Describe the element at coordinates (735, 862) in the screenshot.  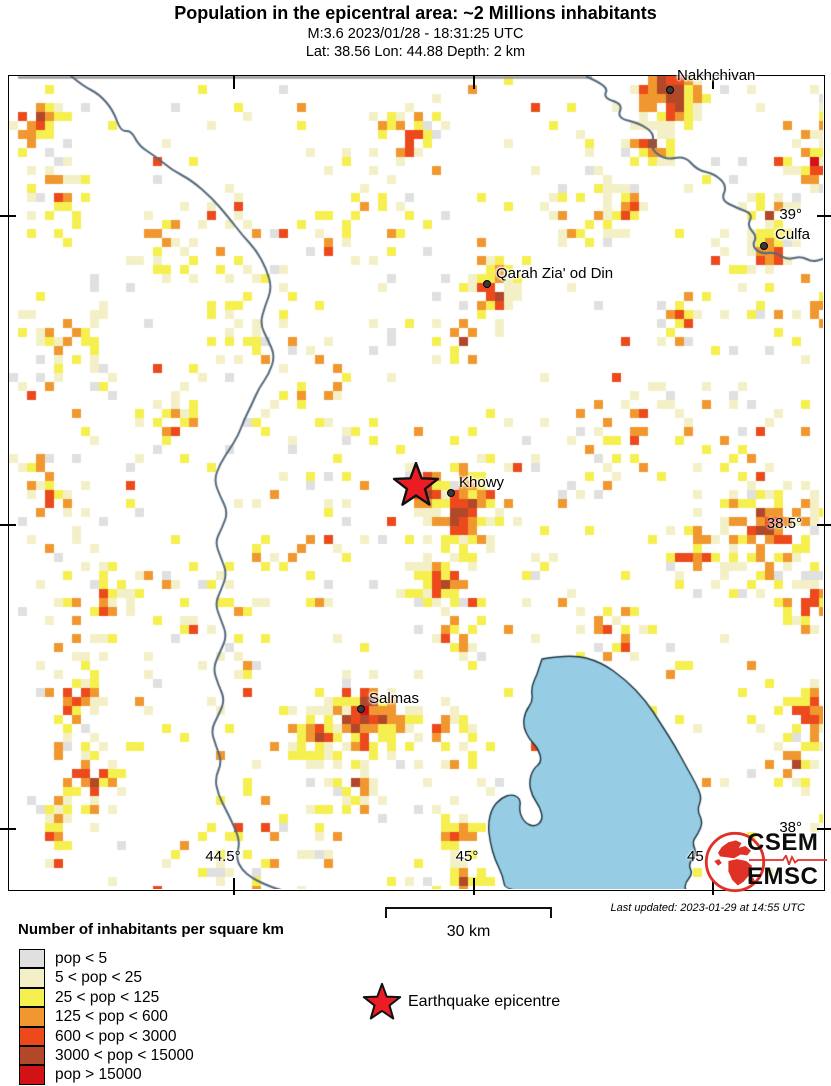
I see `emsc-globe-icon` at that location.